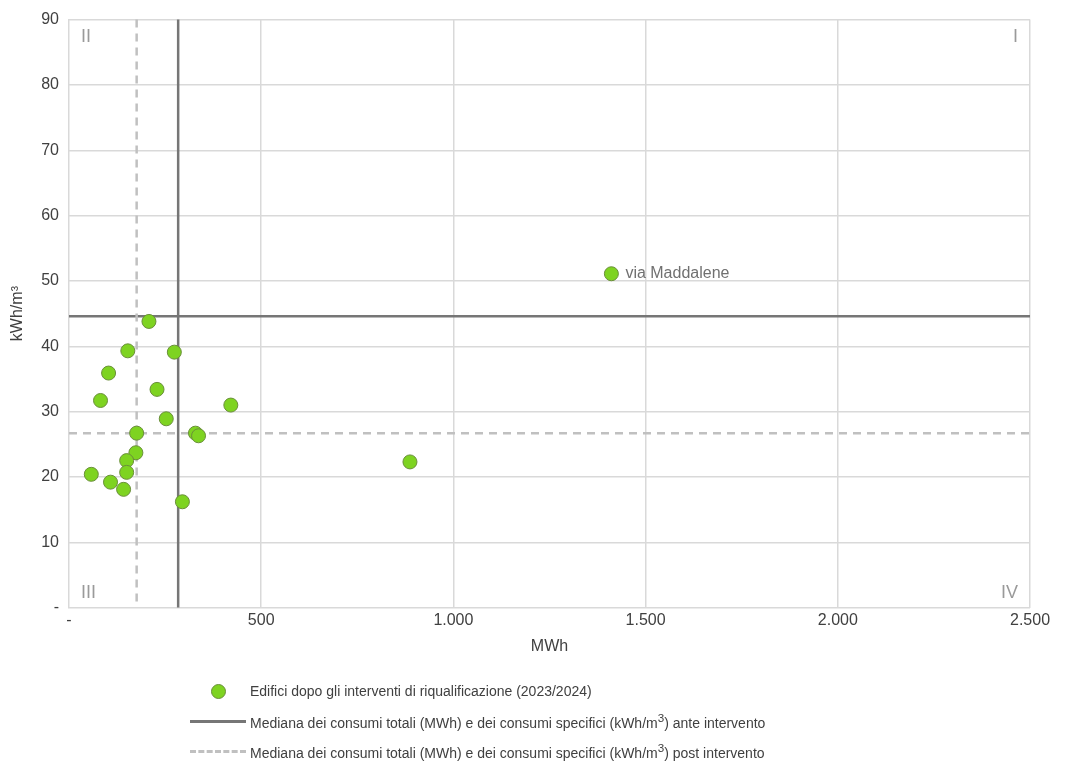 The image size is (1066, 774). I want to click on annotation: IV, so click(1009, 591).